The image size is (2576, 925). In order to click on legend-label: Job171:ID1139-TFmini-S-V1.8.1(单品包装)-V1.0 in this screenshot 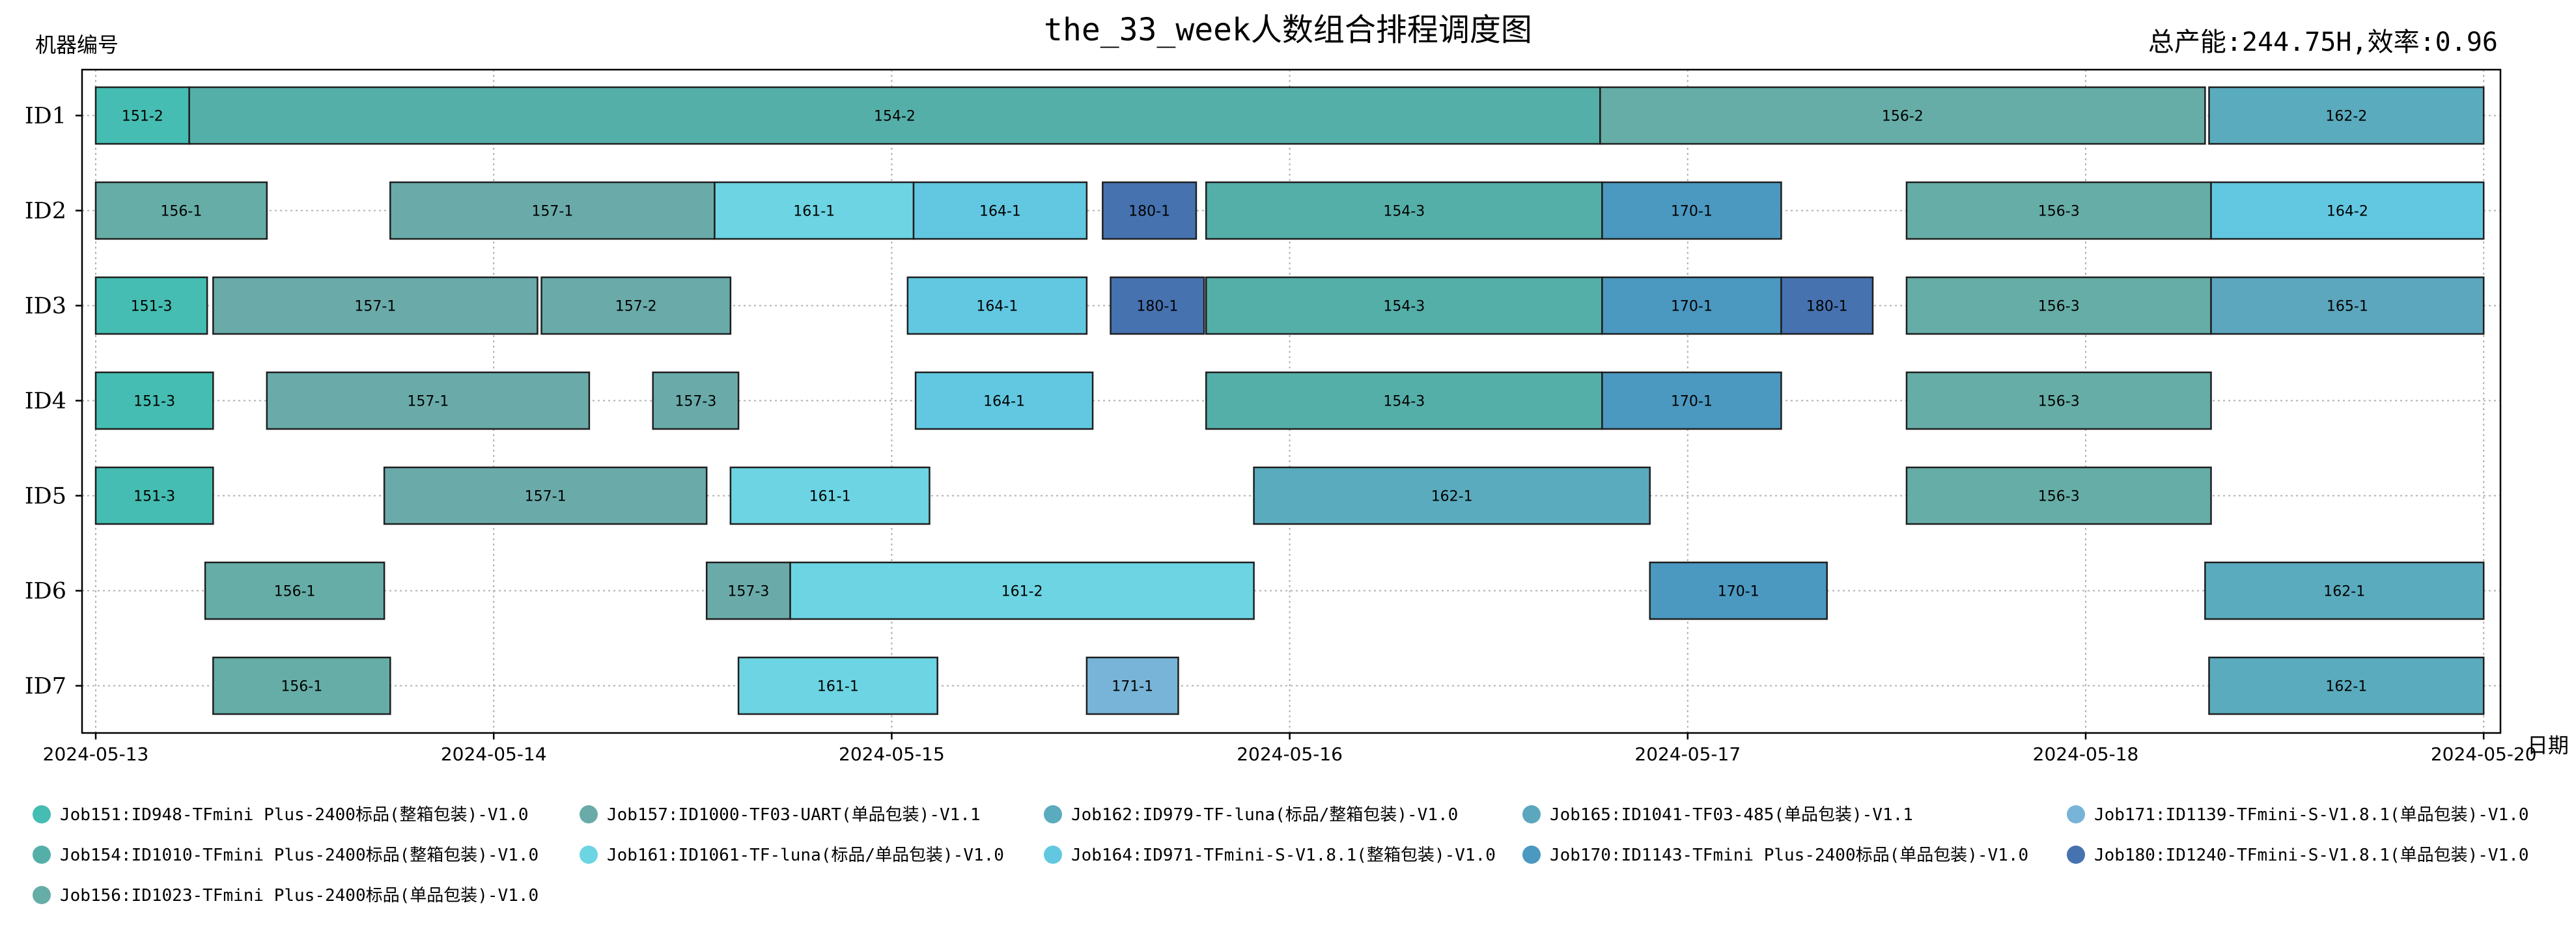, I will do `click(2312, 815)`.